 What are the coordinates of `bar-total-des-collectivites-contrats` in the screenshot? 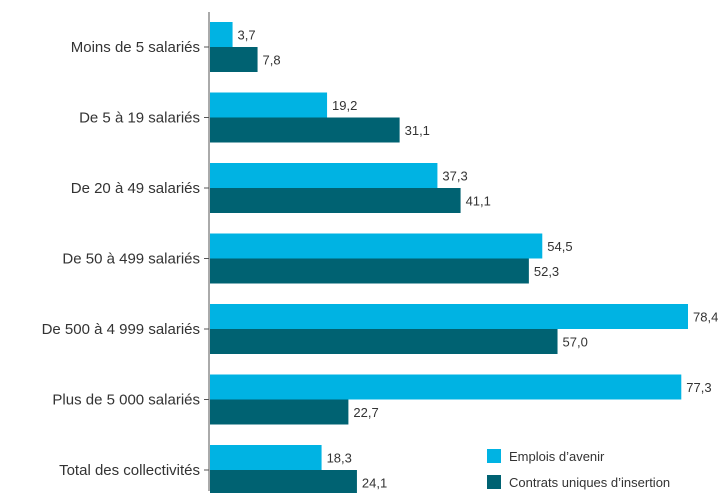 It's located at (283, 481).